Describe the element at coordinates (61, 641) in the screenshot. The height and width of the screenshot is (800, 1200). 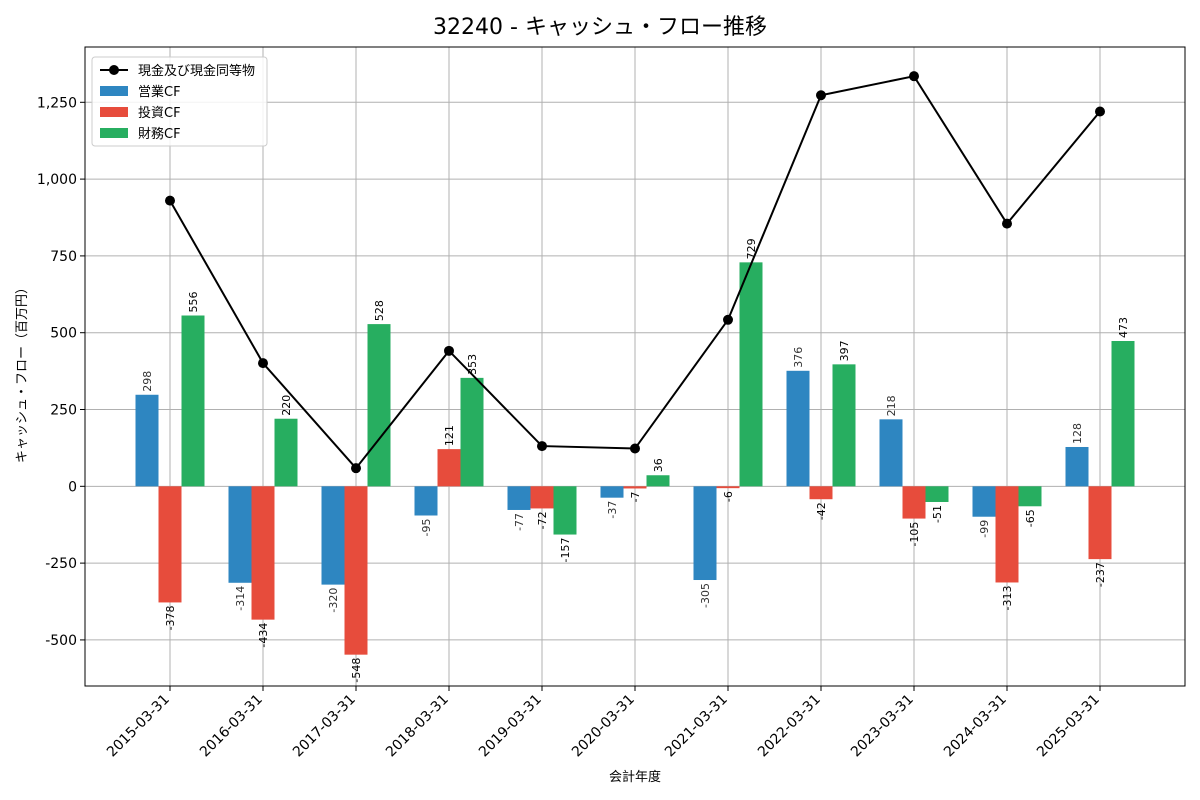
I see `y-tick-label: -500` at that location.